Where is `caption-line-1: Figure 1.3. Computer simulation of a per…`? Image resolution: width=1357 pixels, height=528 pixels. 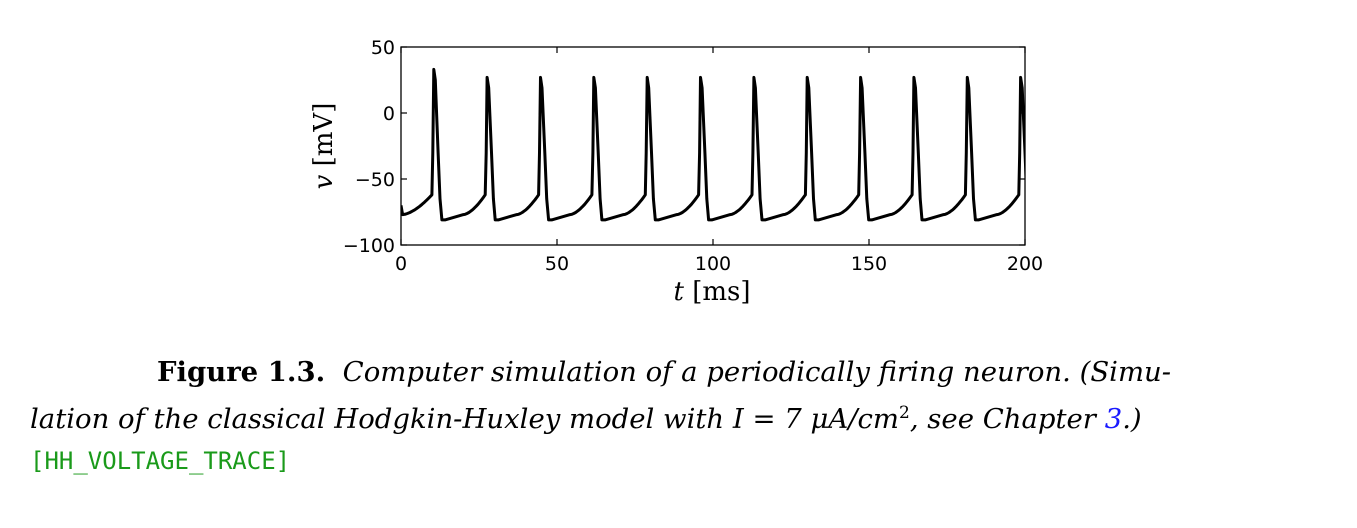 caption-line-1: Figure 1.3. Computer simulation of a per… is located at coordinates (680, 372).